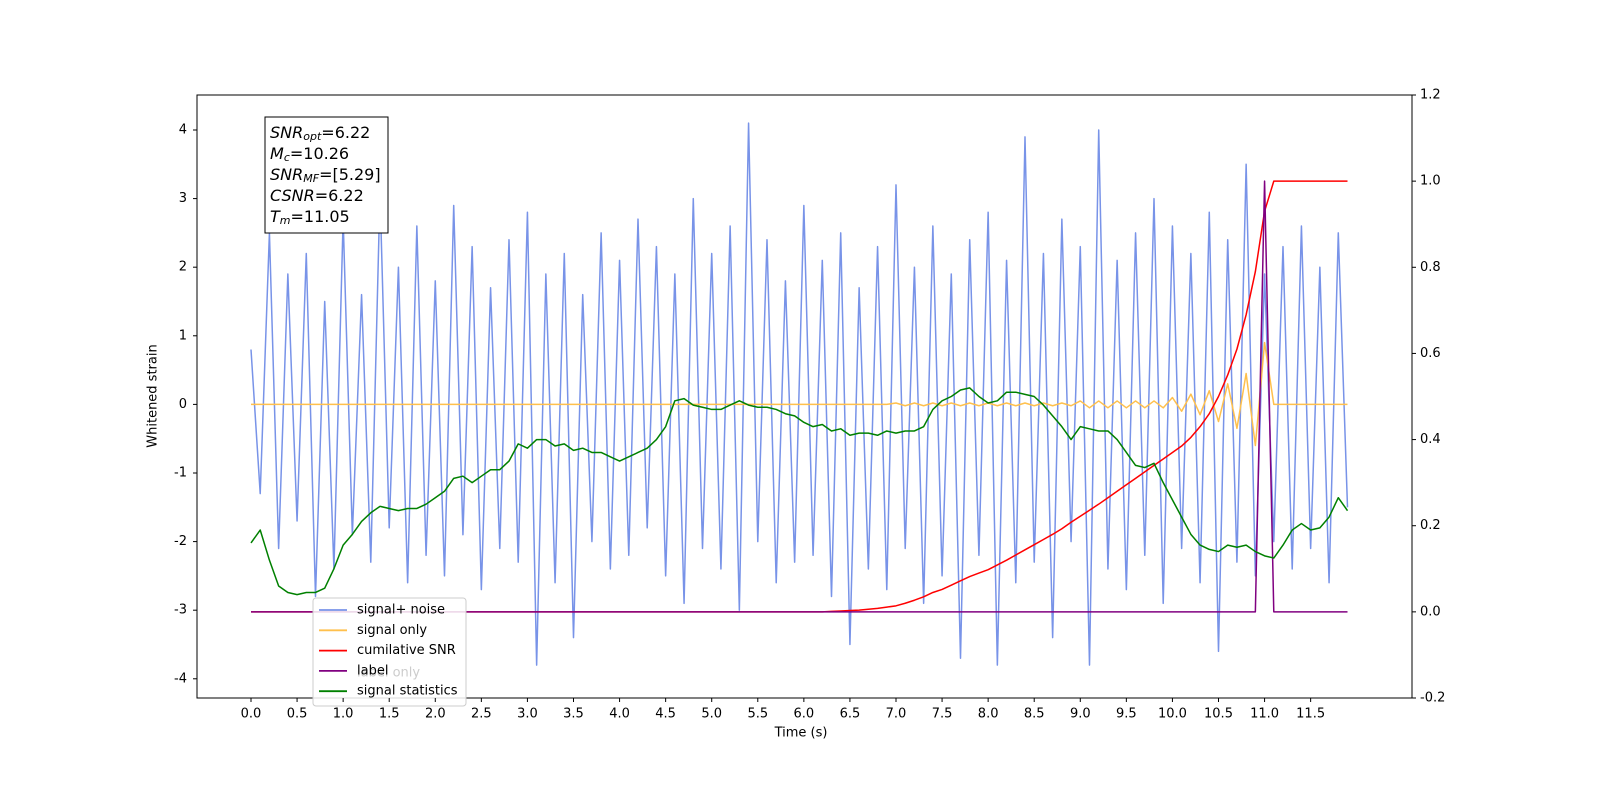 Image resolution: width=1600 pixels, height=800 pixels. What do you see at coordinates (180, 541) in the screenshot?
I see `y-tick-label: -2` at bounding box center [180, 541].